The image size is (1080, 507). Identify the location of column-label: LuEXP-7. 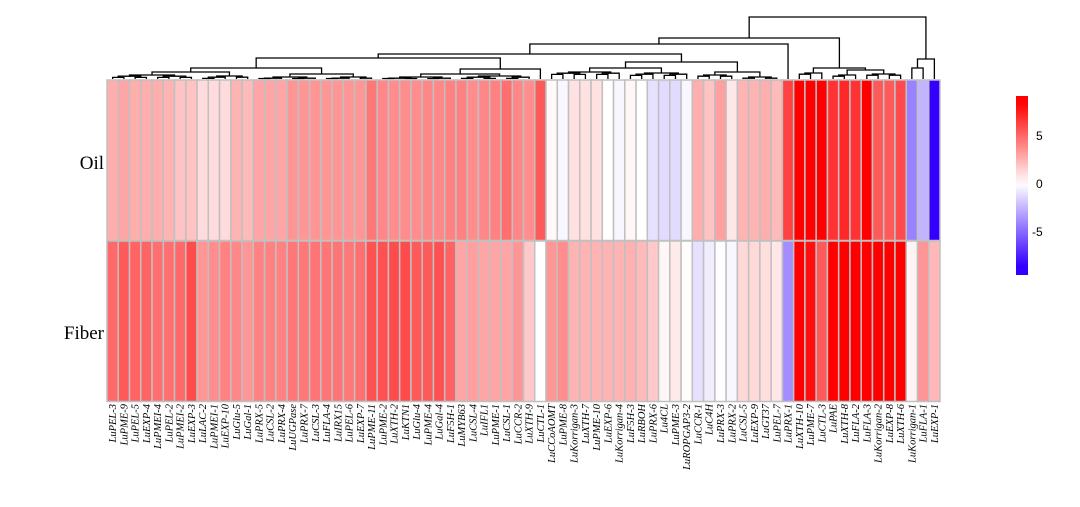
(361, 423).